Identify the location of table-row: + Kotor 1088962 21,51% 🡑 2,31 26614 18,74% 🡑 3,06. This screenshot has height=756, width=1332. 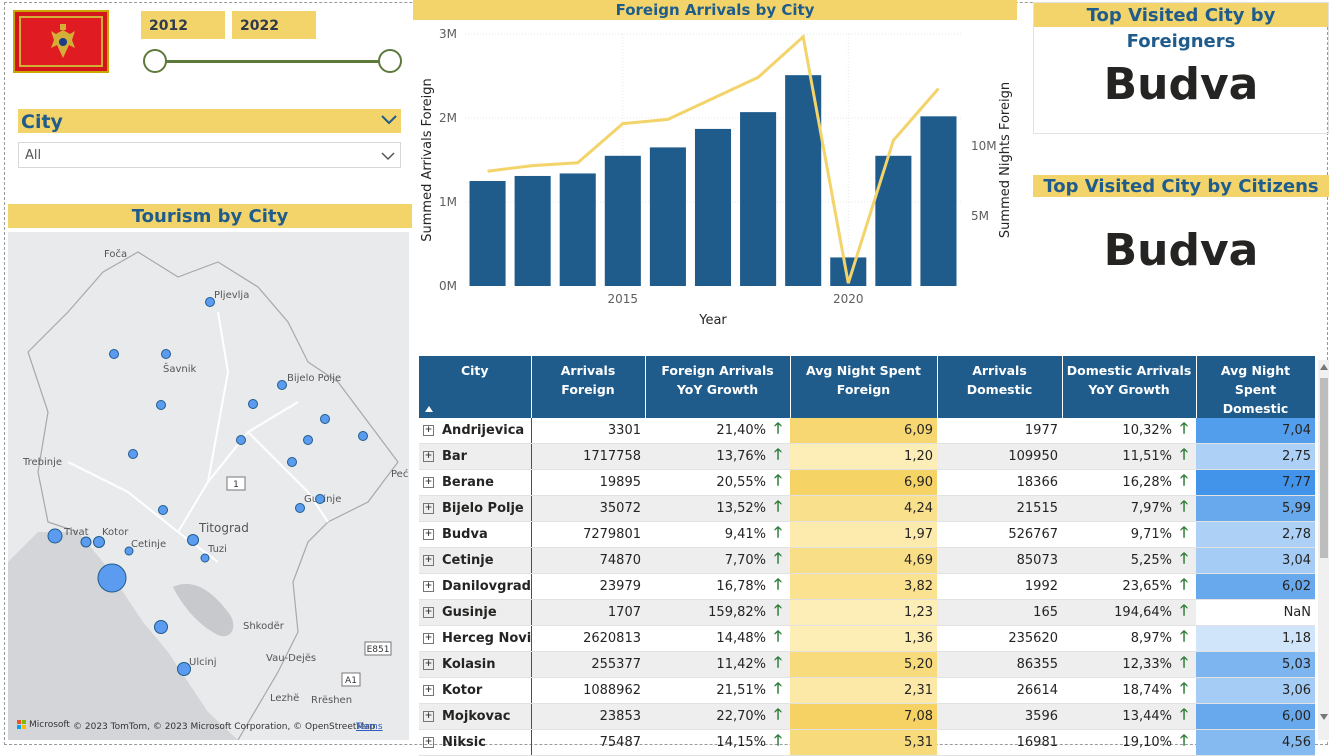
(867, 690).